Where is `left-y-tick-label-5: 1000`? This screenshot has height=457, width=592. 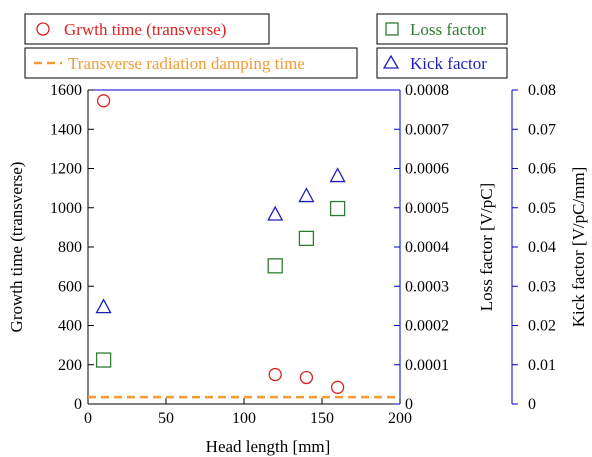
left-y-tick-label-5: 1000 is located at coordinates (66, 208).